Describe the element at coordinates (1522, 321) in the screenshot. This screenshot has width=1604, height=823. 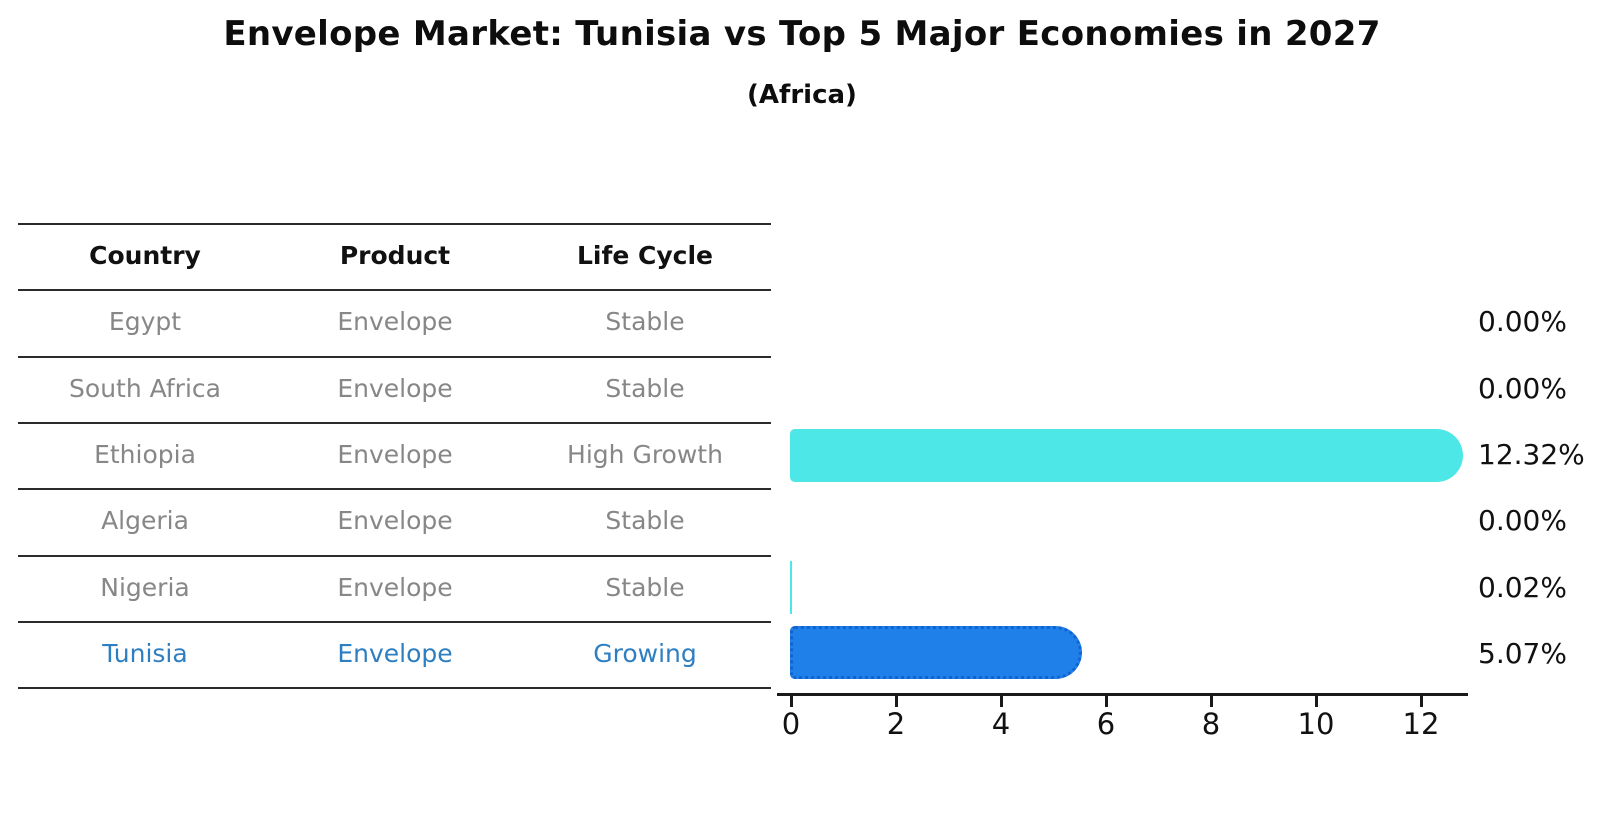
I see `value-label-egypt: 0.00%` at that location.